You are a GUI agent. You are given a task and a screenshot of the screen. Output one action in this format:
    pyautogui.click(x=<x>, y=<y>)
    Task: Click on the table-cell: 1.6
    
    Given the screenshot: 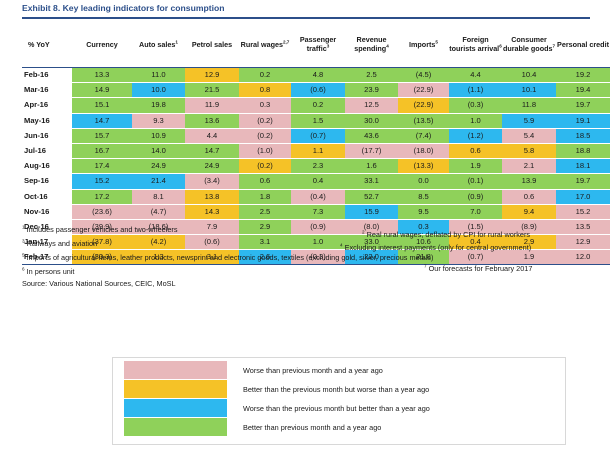 What is the action you would take?
    pyautogui.click(x=371, y=166)
    